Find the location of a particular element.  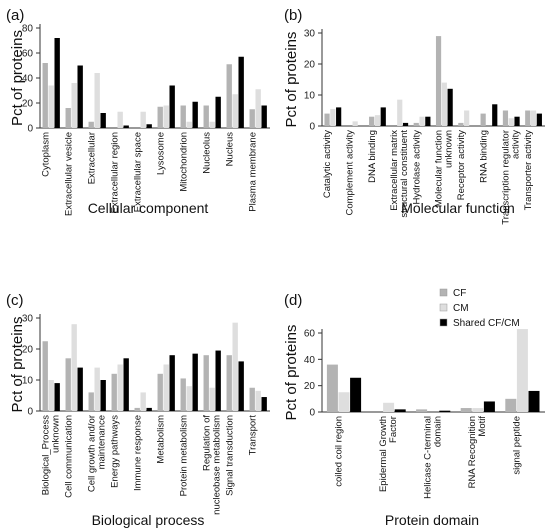

x-category-label: Epidermal Growth is located at coordinates (383, 454).